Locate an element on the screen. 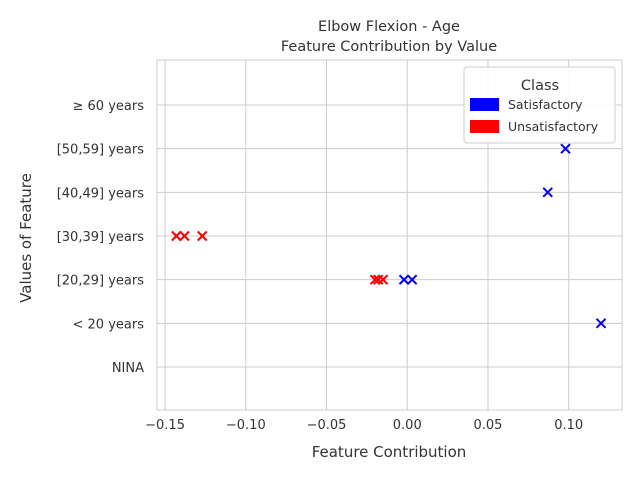 The image size is (640, 480). legend: Class Satisfactory Unsatisfactory is located at coordinates (539, 105).